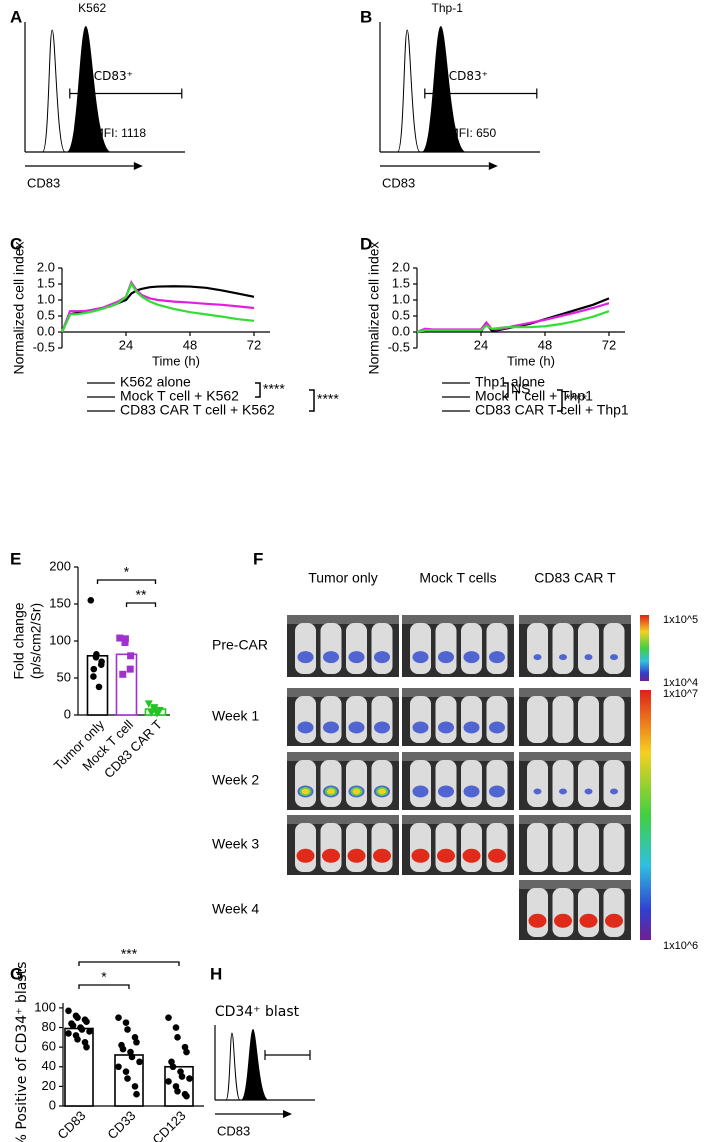  What do you see at coordinates (401, 330) in the screenshot?
I see `y-tick-label: 0.0` at bounding box center [401, 330].